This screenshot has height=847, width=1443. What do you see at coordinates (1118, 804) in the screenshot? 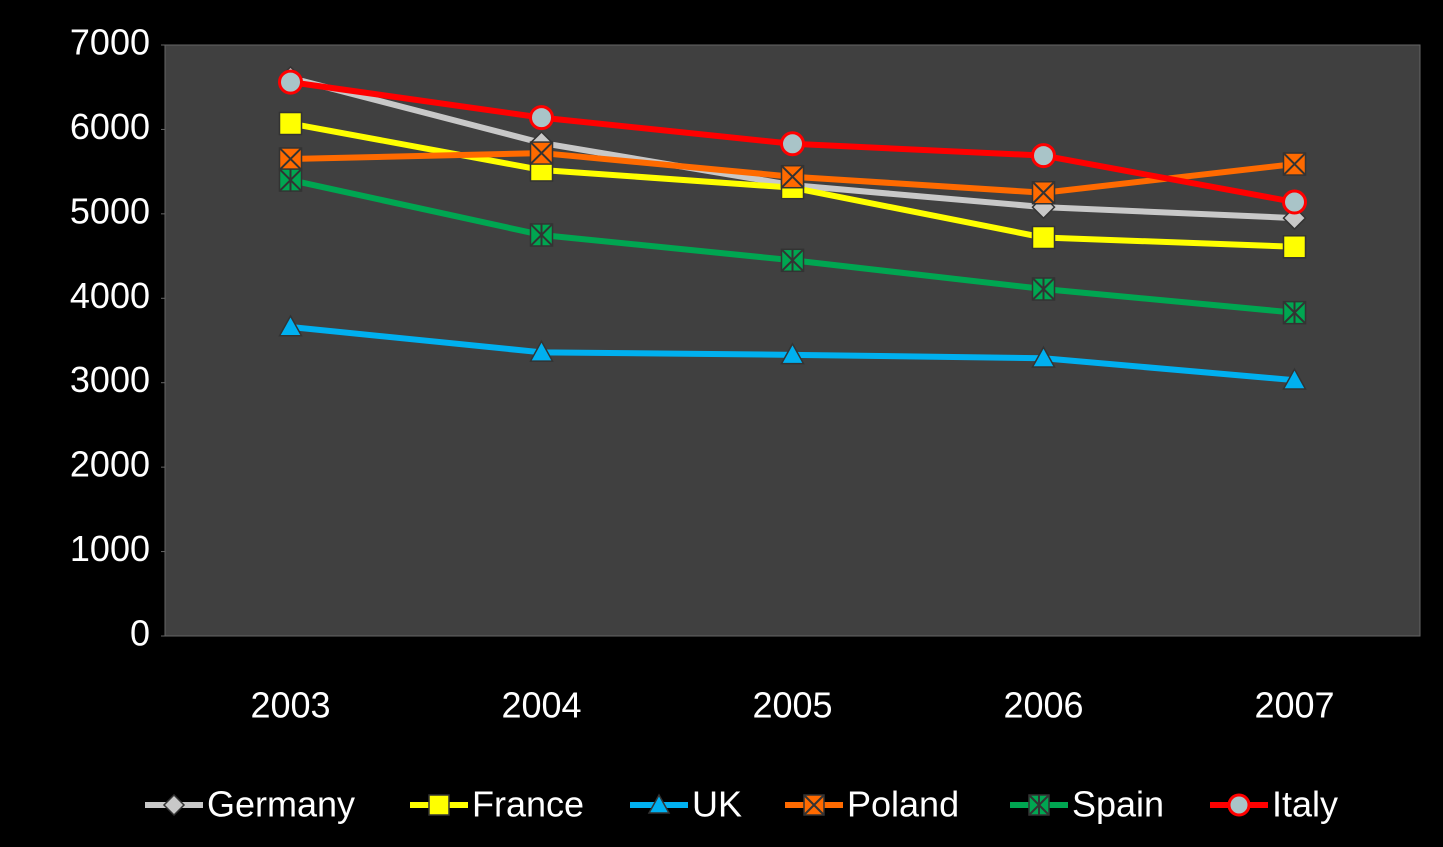
I see `legend-label: Spain` at bounding box center [1118, 804].